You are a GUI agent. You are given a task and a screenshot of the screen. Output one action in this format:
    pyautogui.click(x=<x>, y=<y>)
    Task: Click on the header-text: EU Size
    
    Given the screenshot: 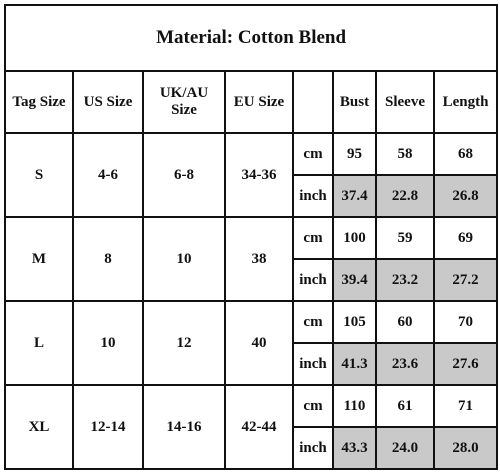 What is the action you would take?
    pyautogui.click(x=259, y=101)
    